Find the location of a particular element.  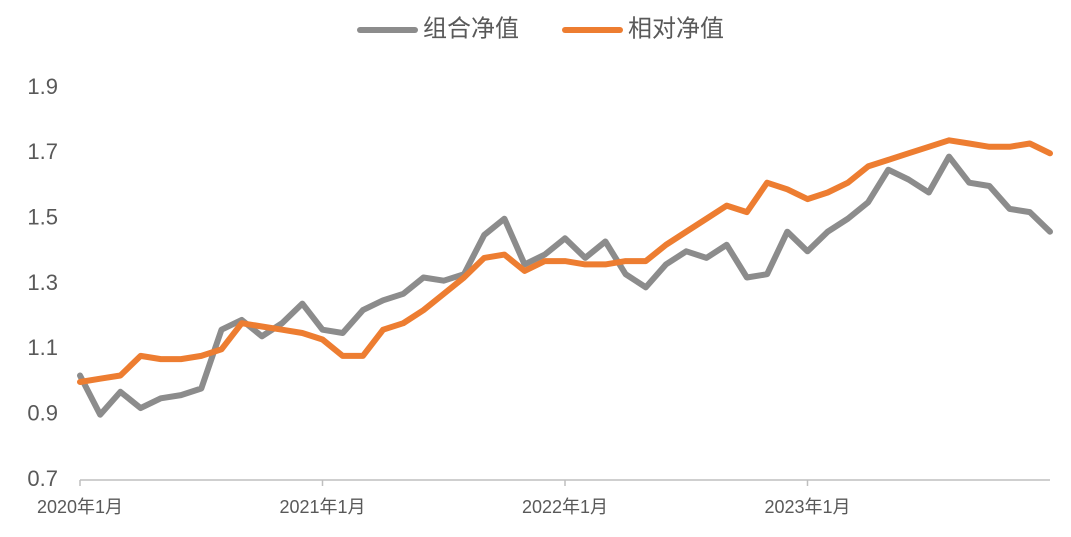

y-tick-label: 1.3 is located at coordinates (42, 282).